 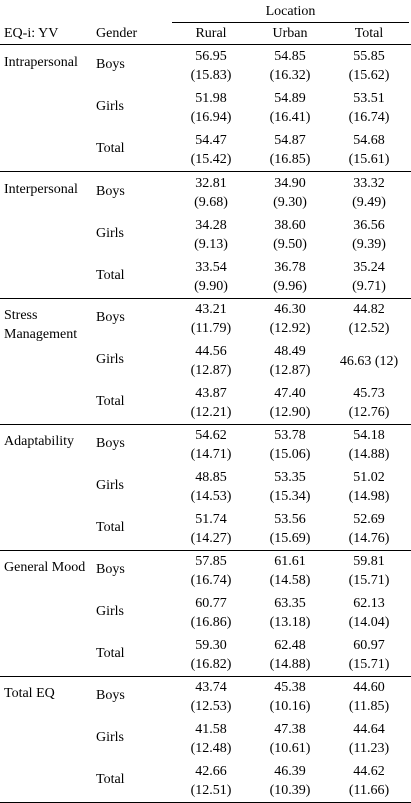 What do you see at coordinates (45, 567) in the screenshot?
I see `domain-label: General Mood` at bounding box center [45, 567].